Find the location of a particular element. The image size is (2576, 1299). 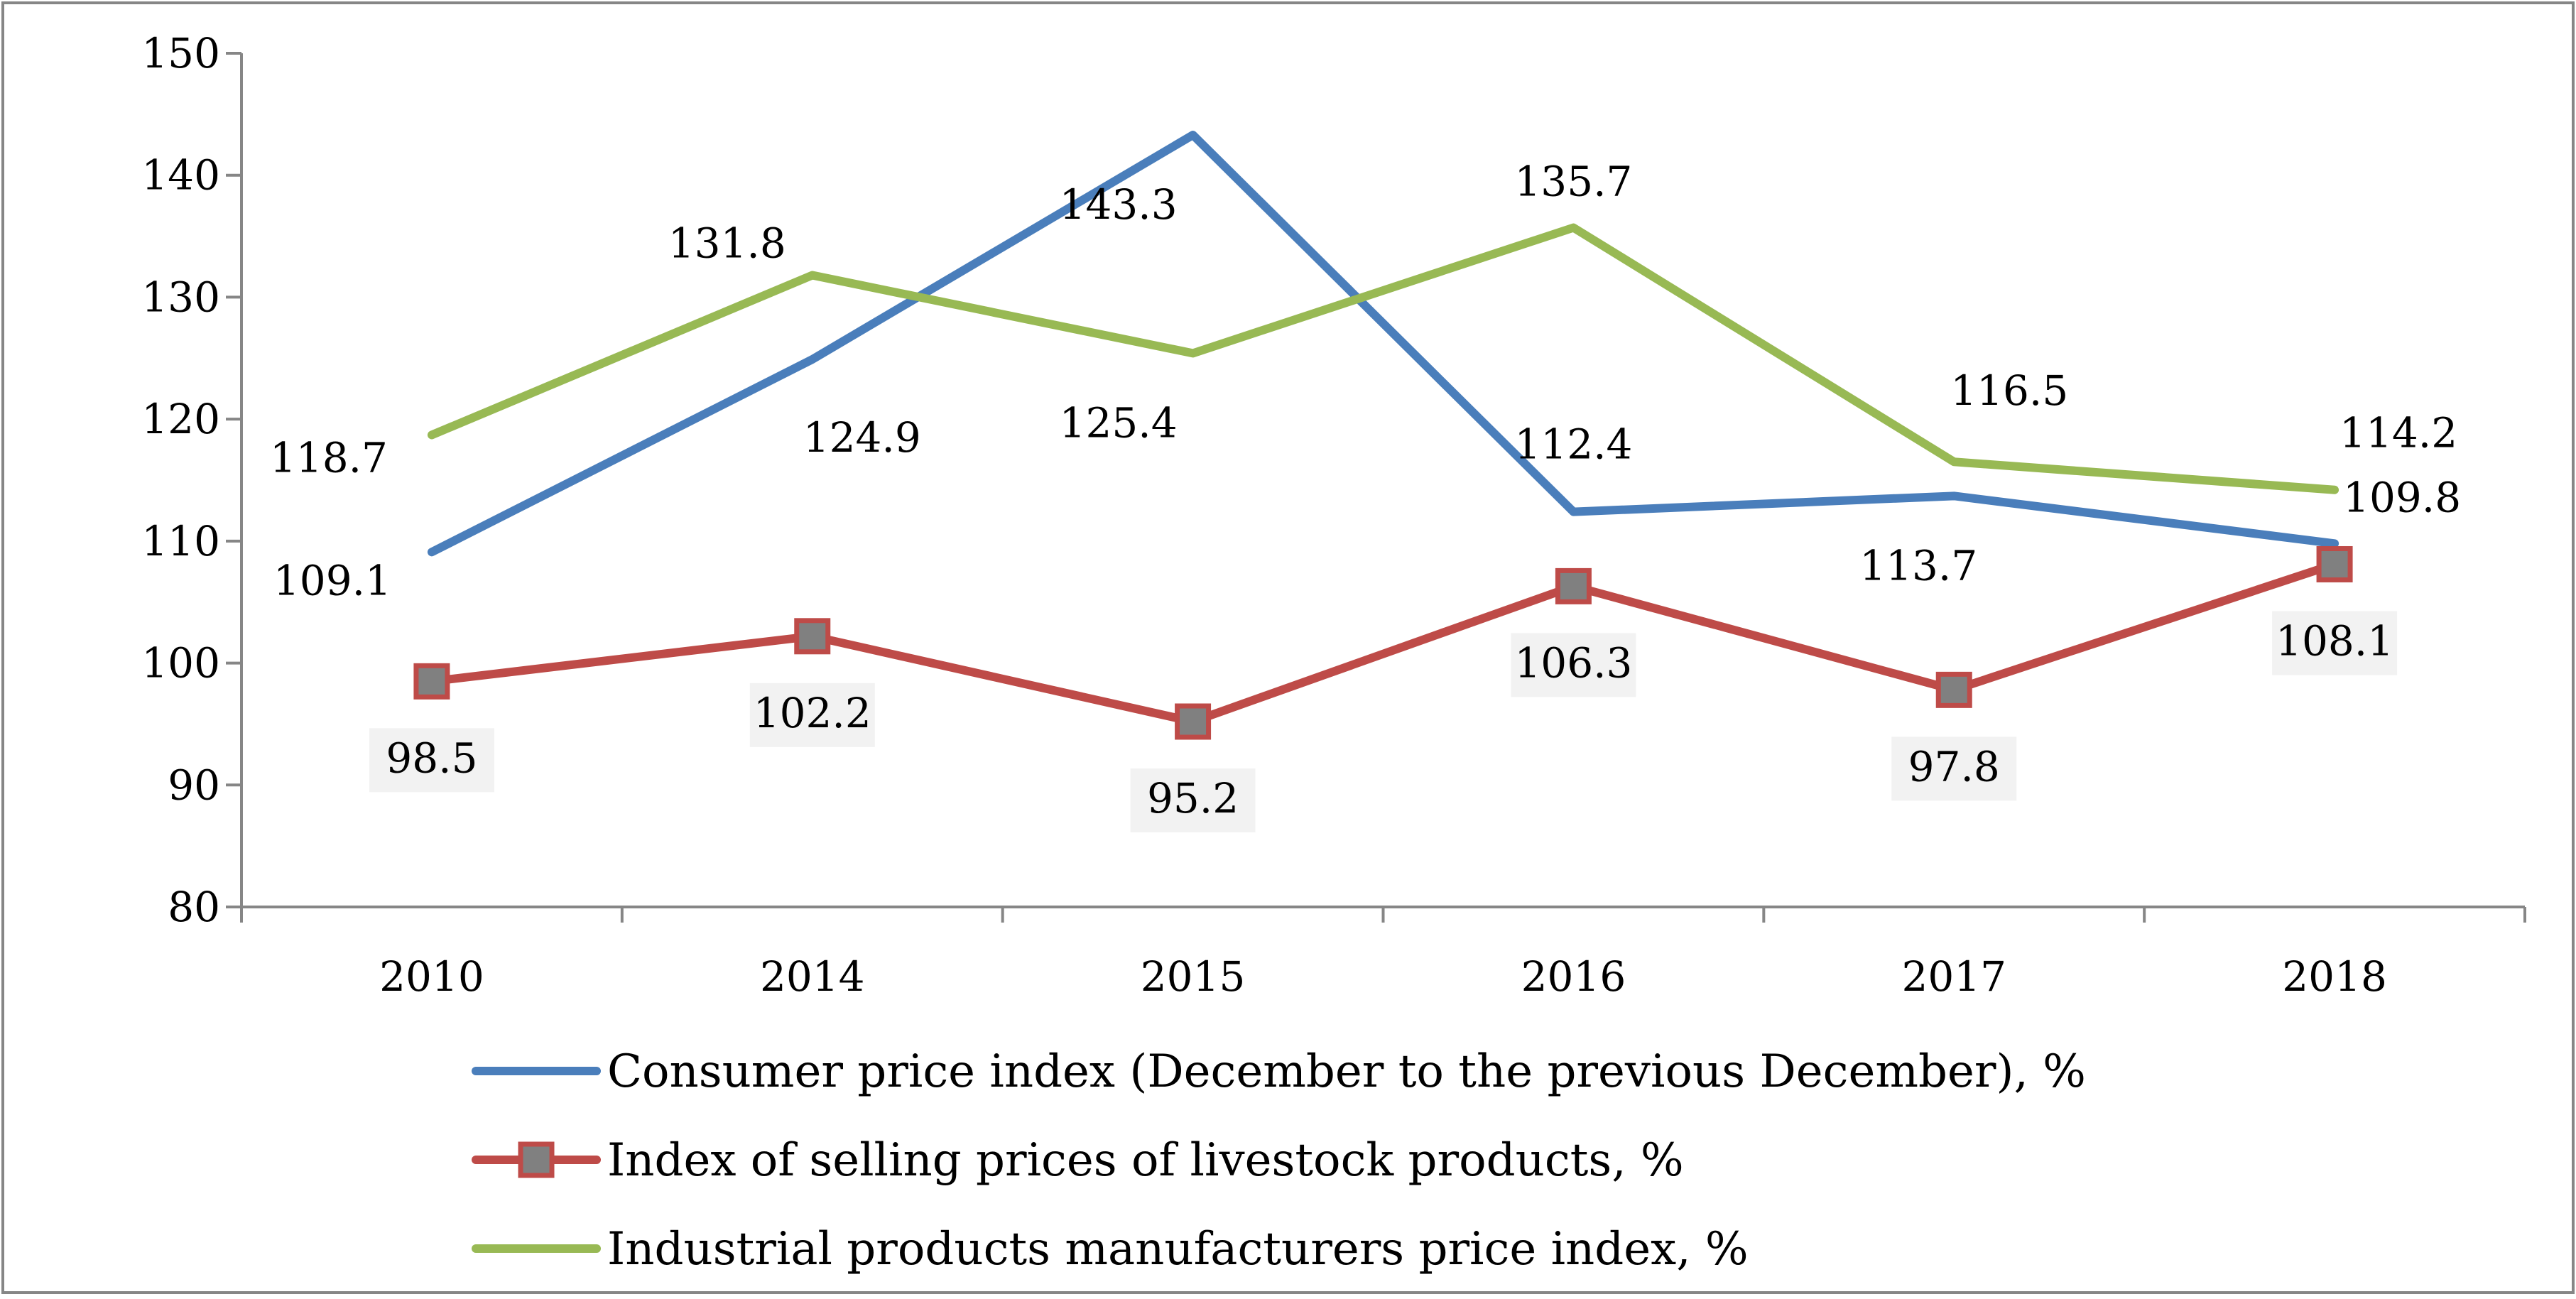

data-label: 135.7 is located at coordinates (1573, 182).